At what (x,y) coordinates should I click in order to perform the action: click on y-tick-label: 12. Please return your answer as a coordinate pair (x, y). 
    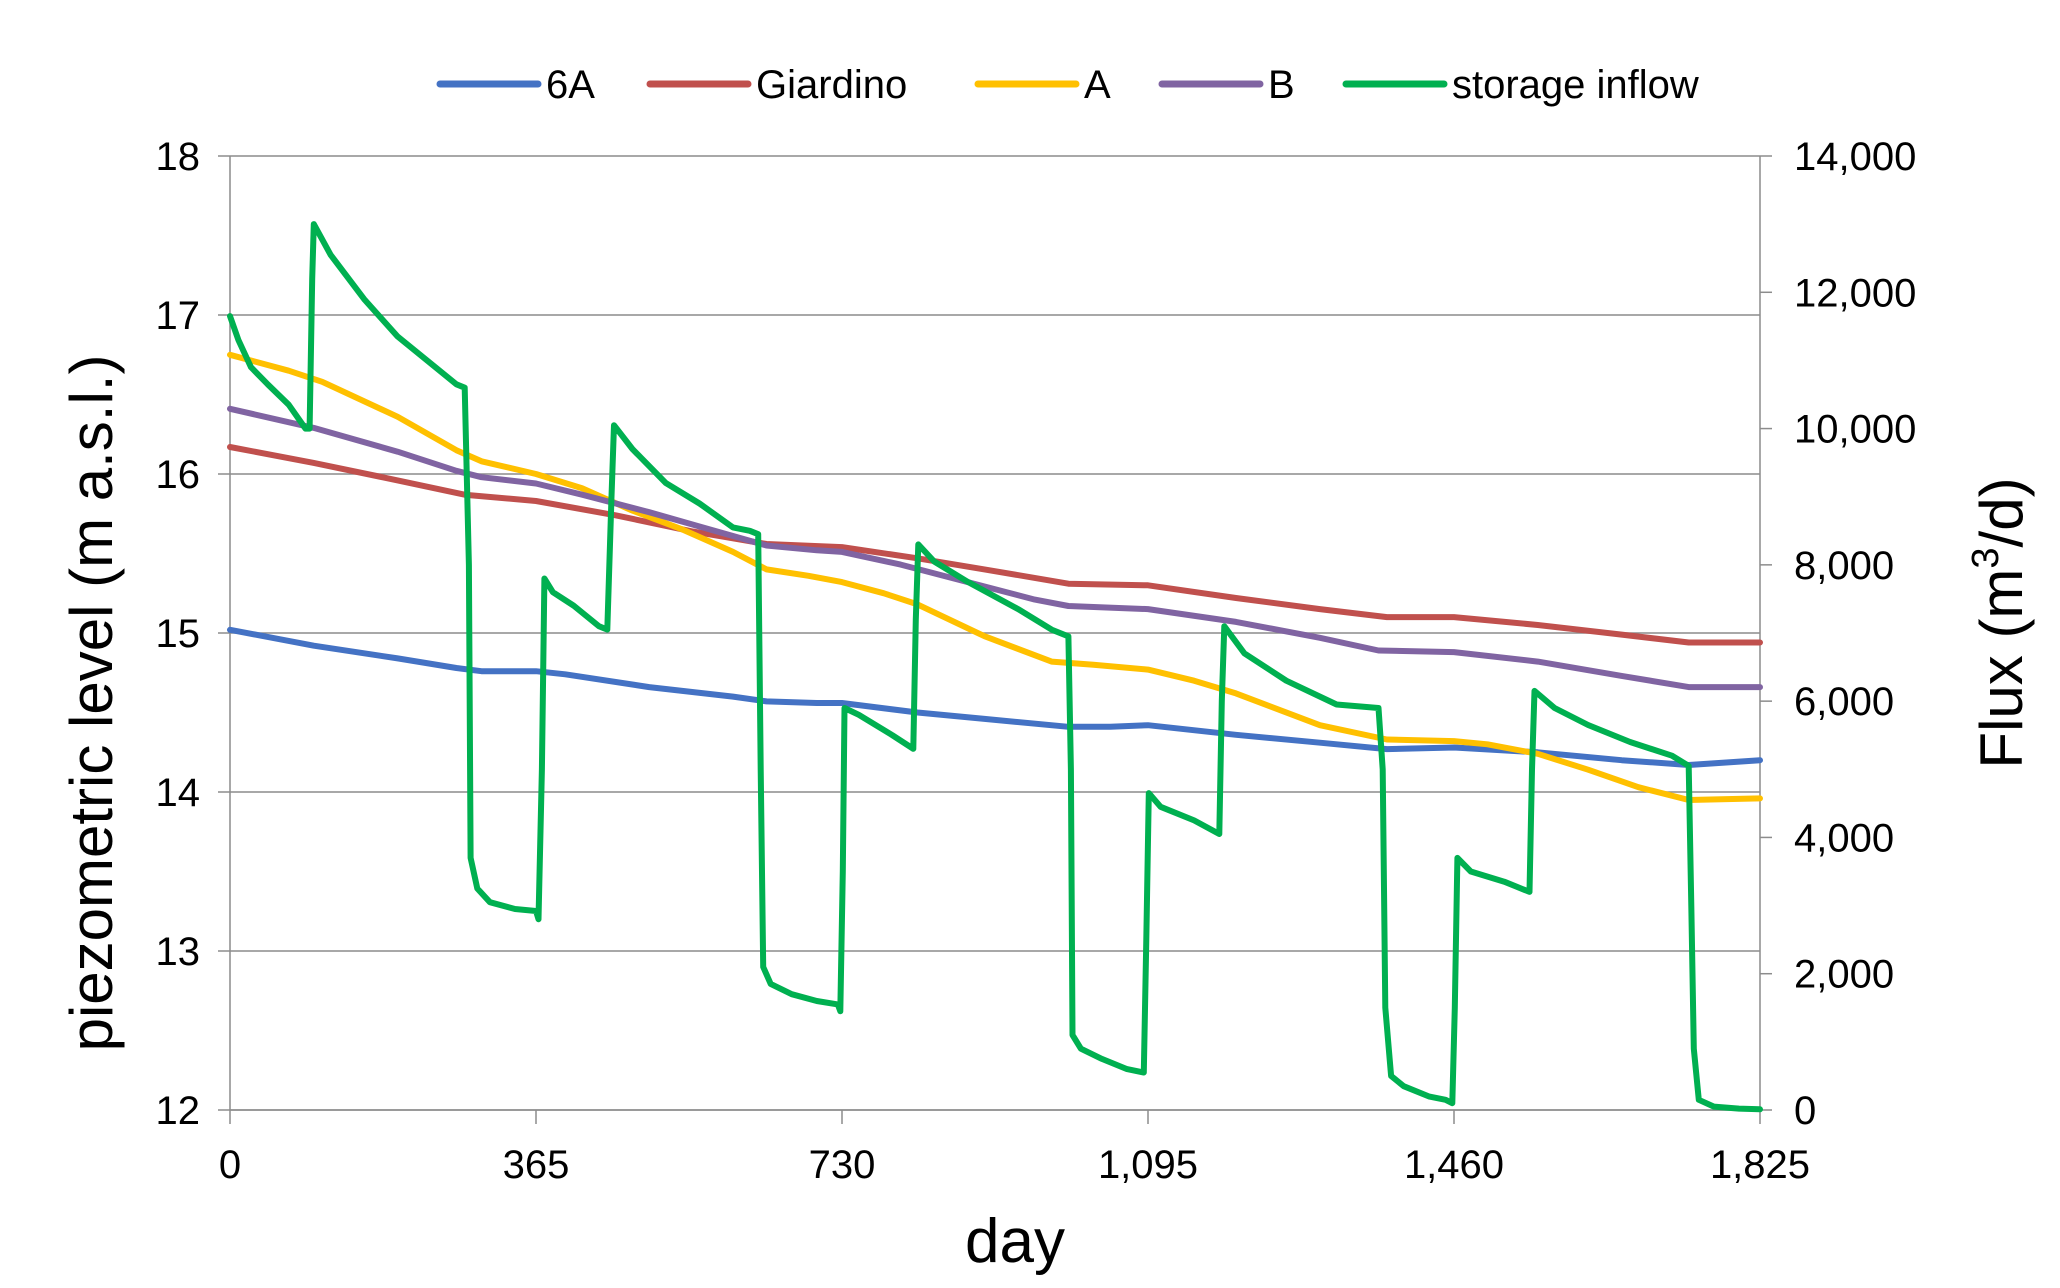
    Looking at the image, I should click on (178, 1111).